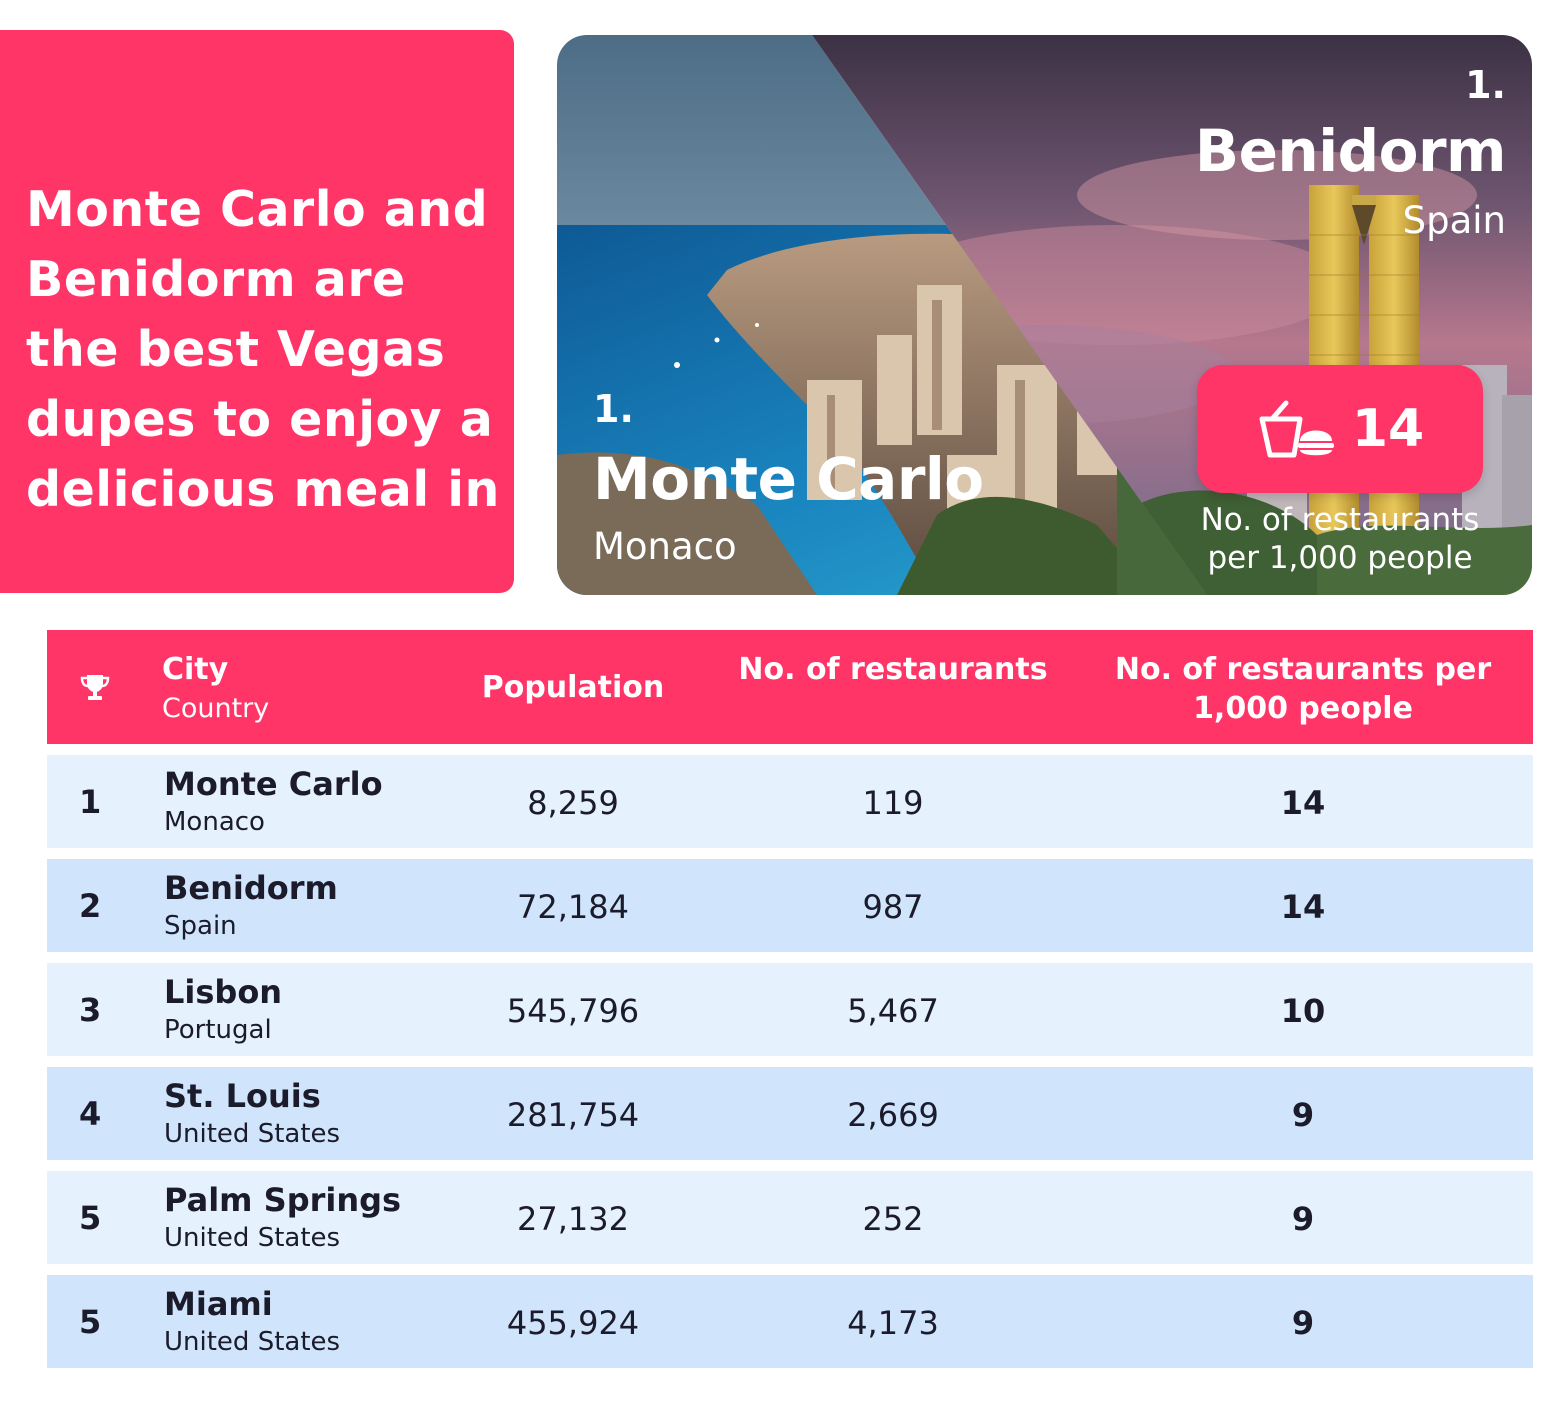 The height and width of the screenshot is (1417, 1563). Describe the element at coordinates (573, 1323) in the screenshot. I see `row-population: 455,924` at that location.